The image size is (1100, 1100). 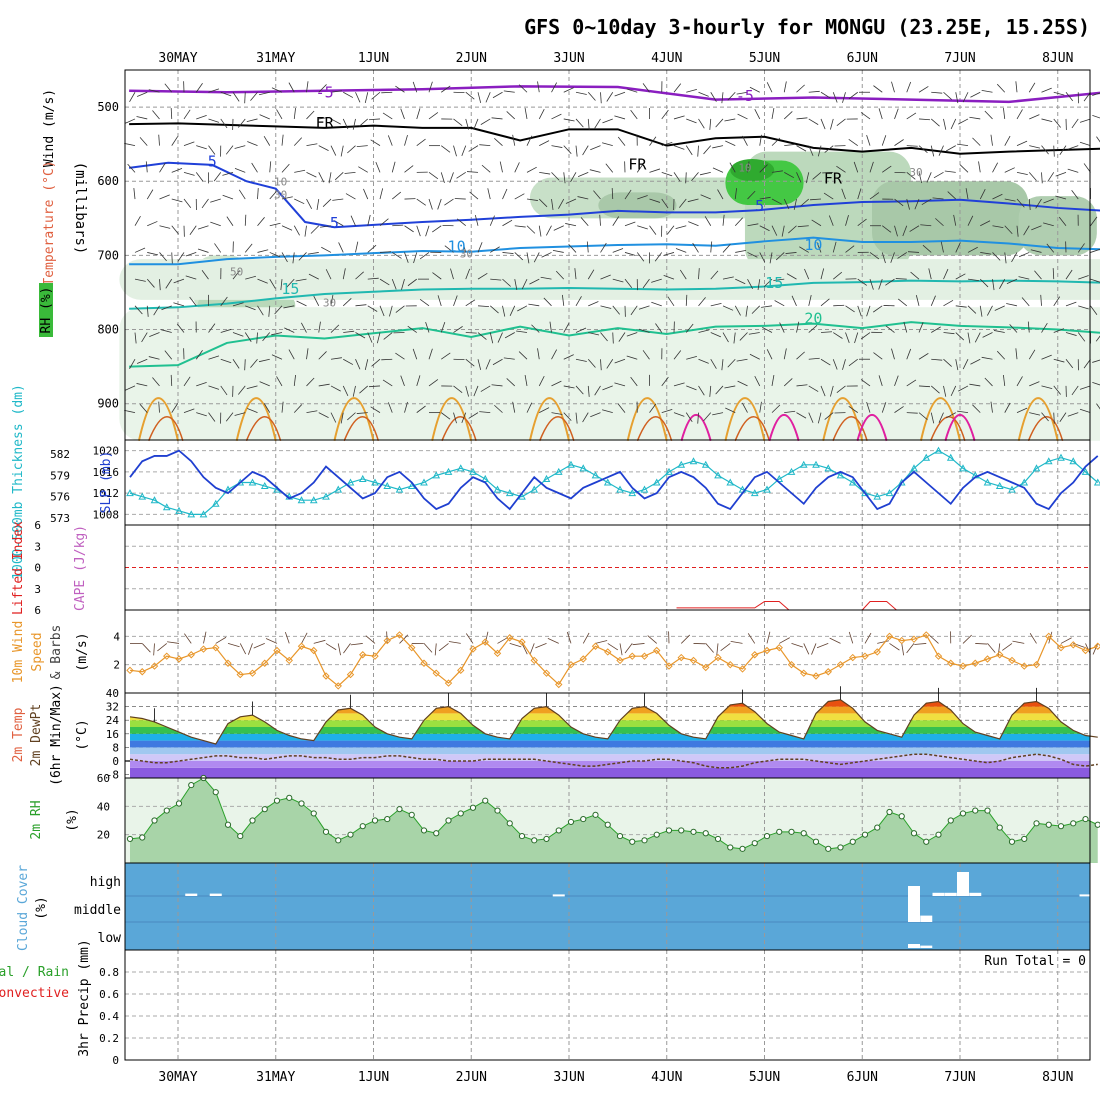 I want to click on date-label-top: 31MAY, so click(x=275, y=58).